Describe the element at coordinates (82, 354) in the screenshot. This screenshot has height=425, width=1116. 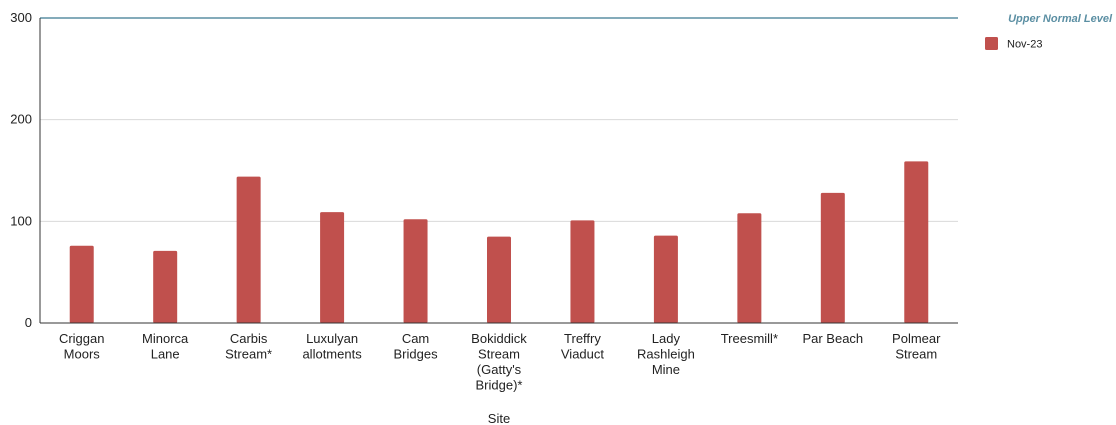
I see `x-tick-label-line: Moors` at that location.